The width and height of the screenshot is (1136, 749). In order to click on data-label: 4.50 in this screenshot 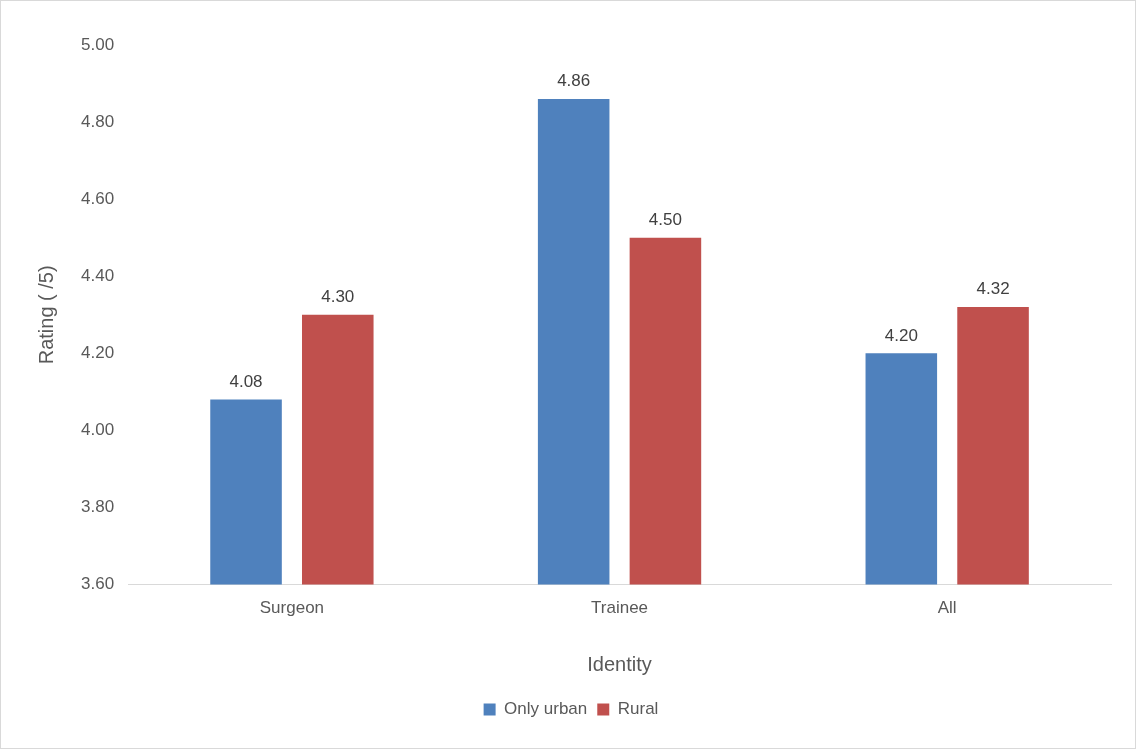, I will do `click(665, 219)`.